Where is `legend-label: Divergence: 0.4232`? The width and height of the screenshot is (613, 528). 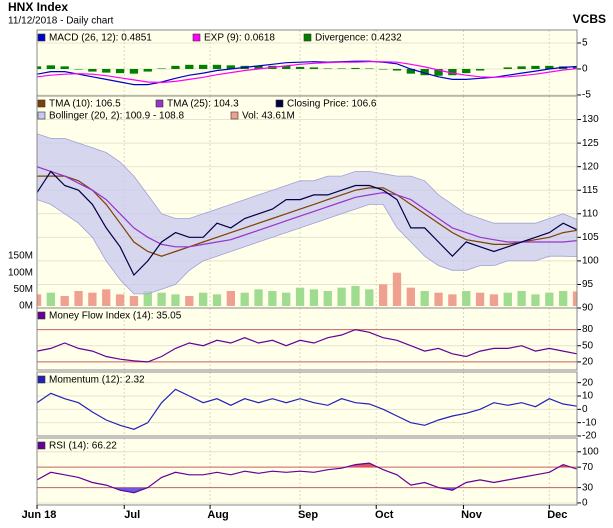
legend-label: Divergence: 0.4232 is located at coordinates (358, 38).